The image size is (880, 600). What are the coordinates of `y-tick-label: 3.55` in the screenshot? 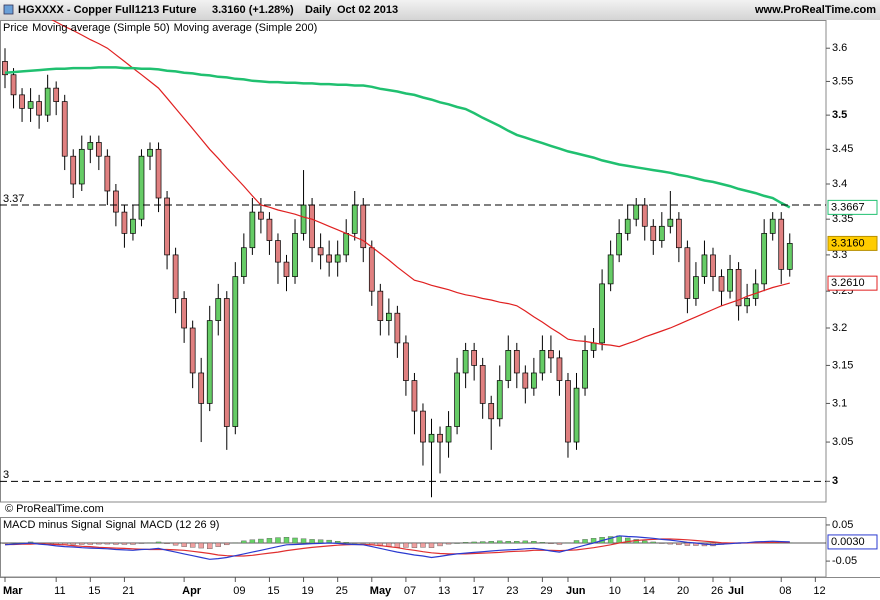 It's located at (842, 81).